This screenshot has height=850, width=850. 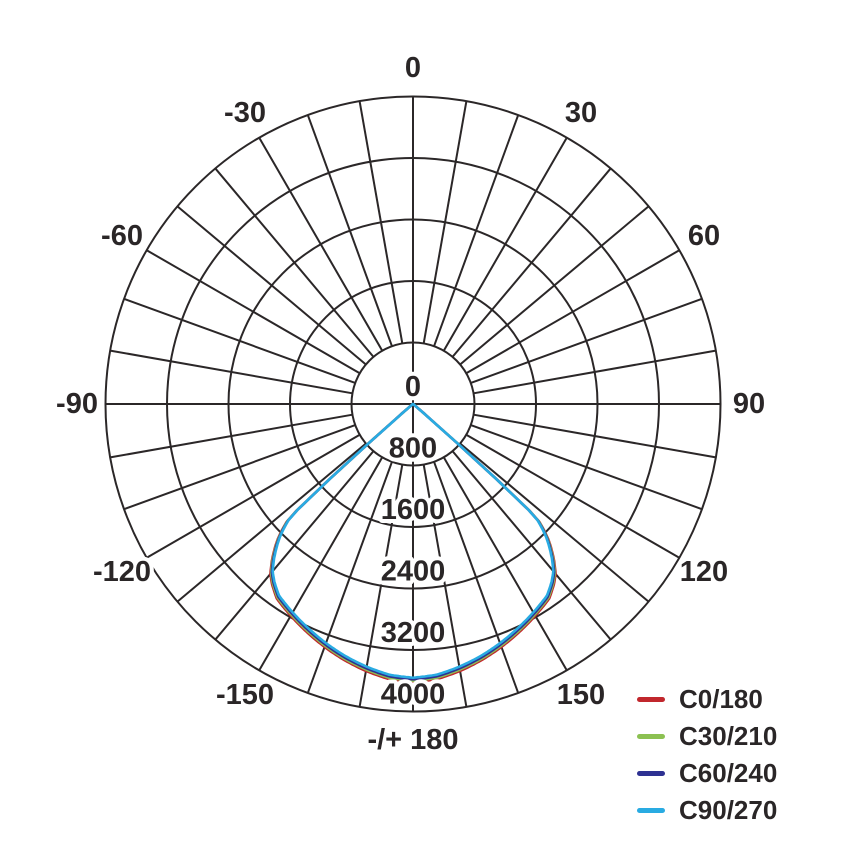 I want to click on angle-label-150: 150, so click(x=581, y=695).